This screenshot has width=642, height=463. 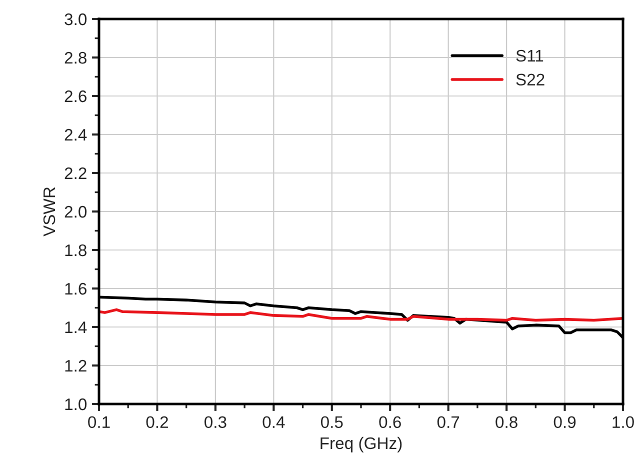 I want to click on x-tick-label: 1.0, so click(x=623, y=422).